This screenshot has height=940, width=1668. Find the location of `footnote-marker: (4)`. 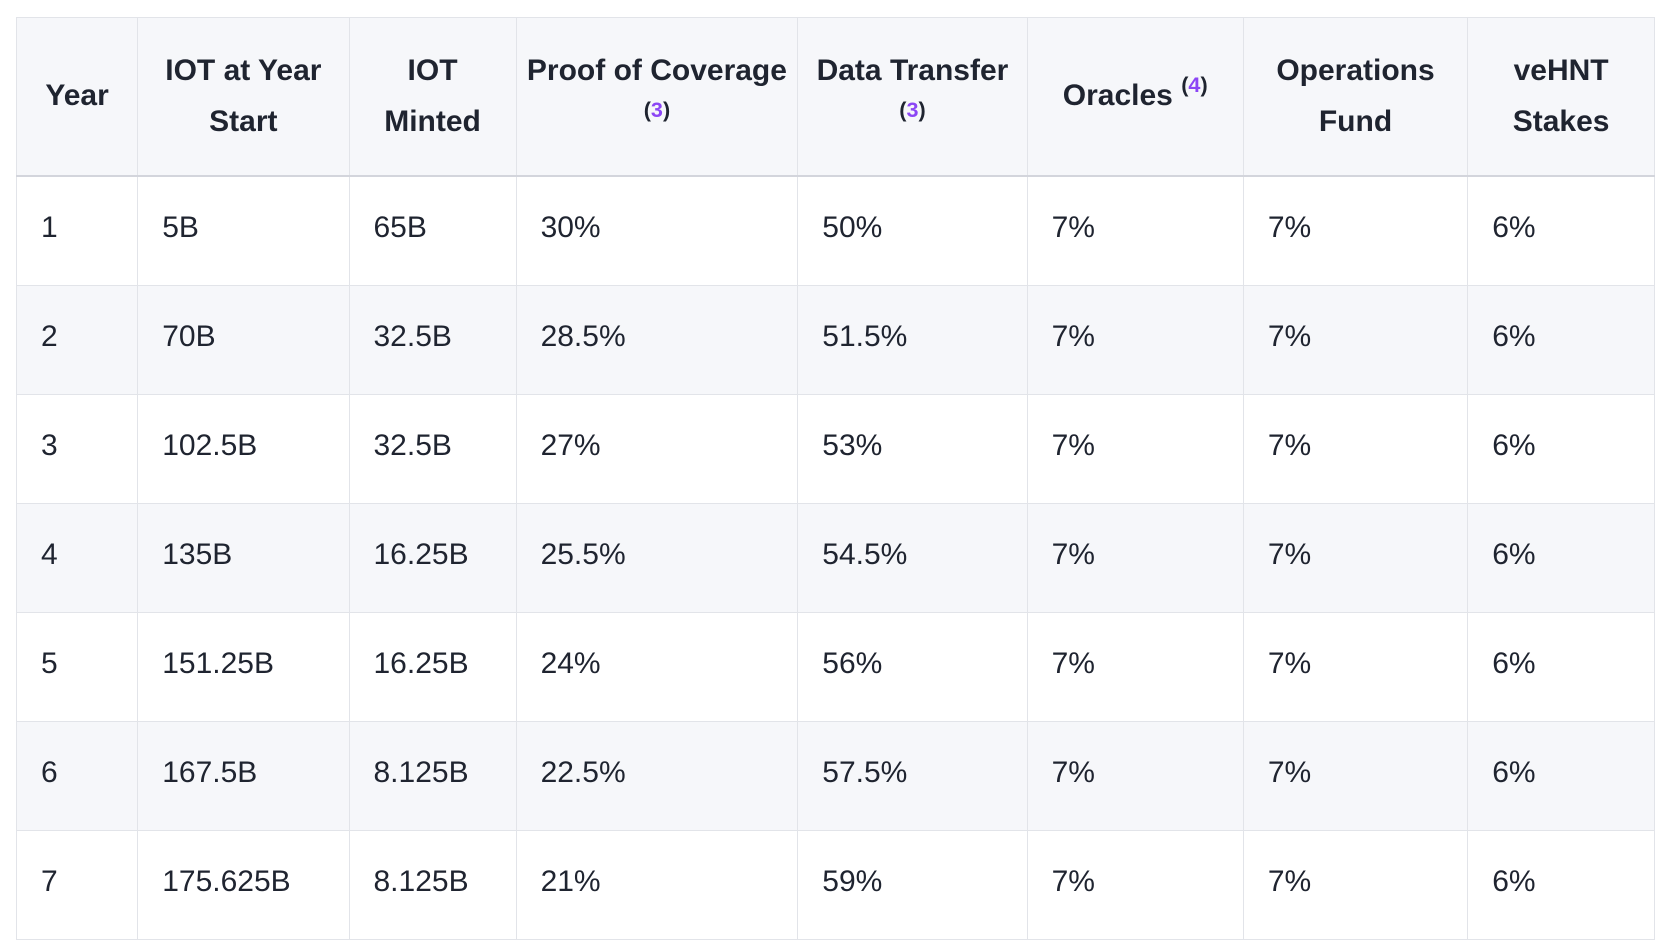

footnote-marker: (4) is located at coordinates (1194, 84).